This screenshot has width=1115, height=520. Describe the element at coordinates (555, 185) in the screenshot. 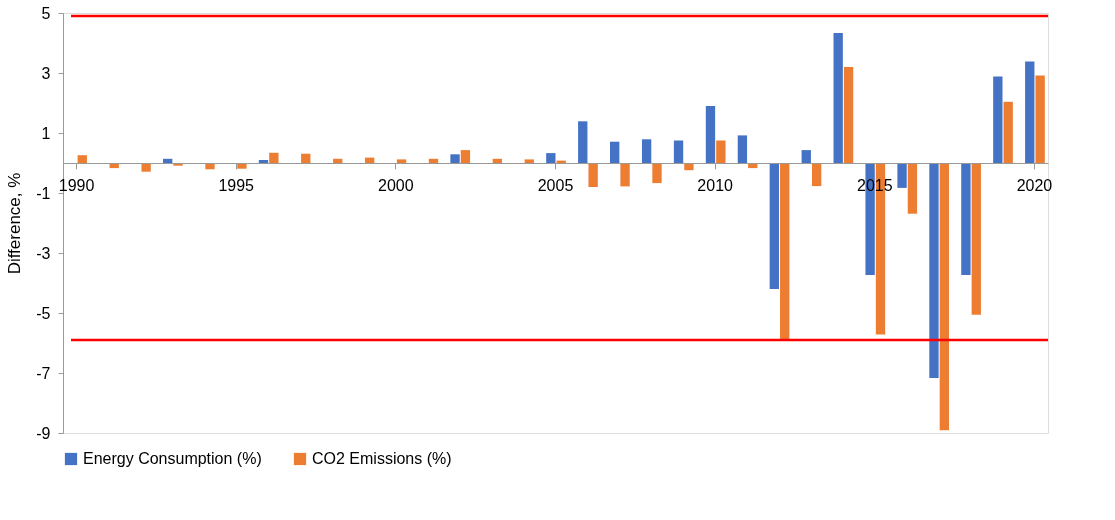

I see `x-tick-label: 2005` at that location.